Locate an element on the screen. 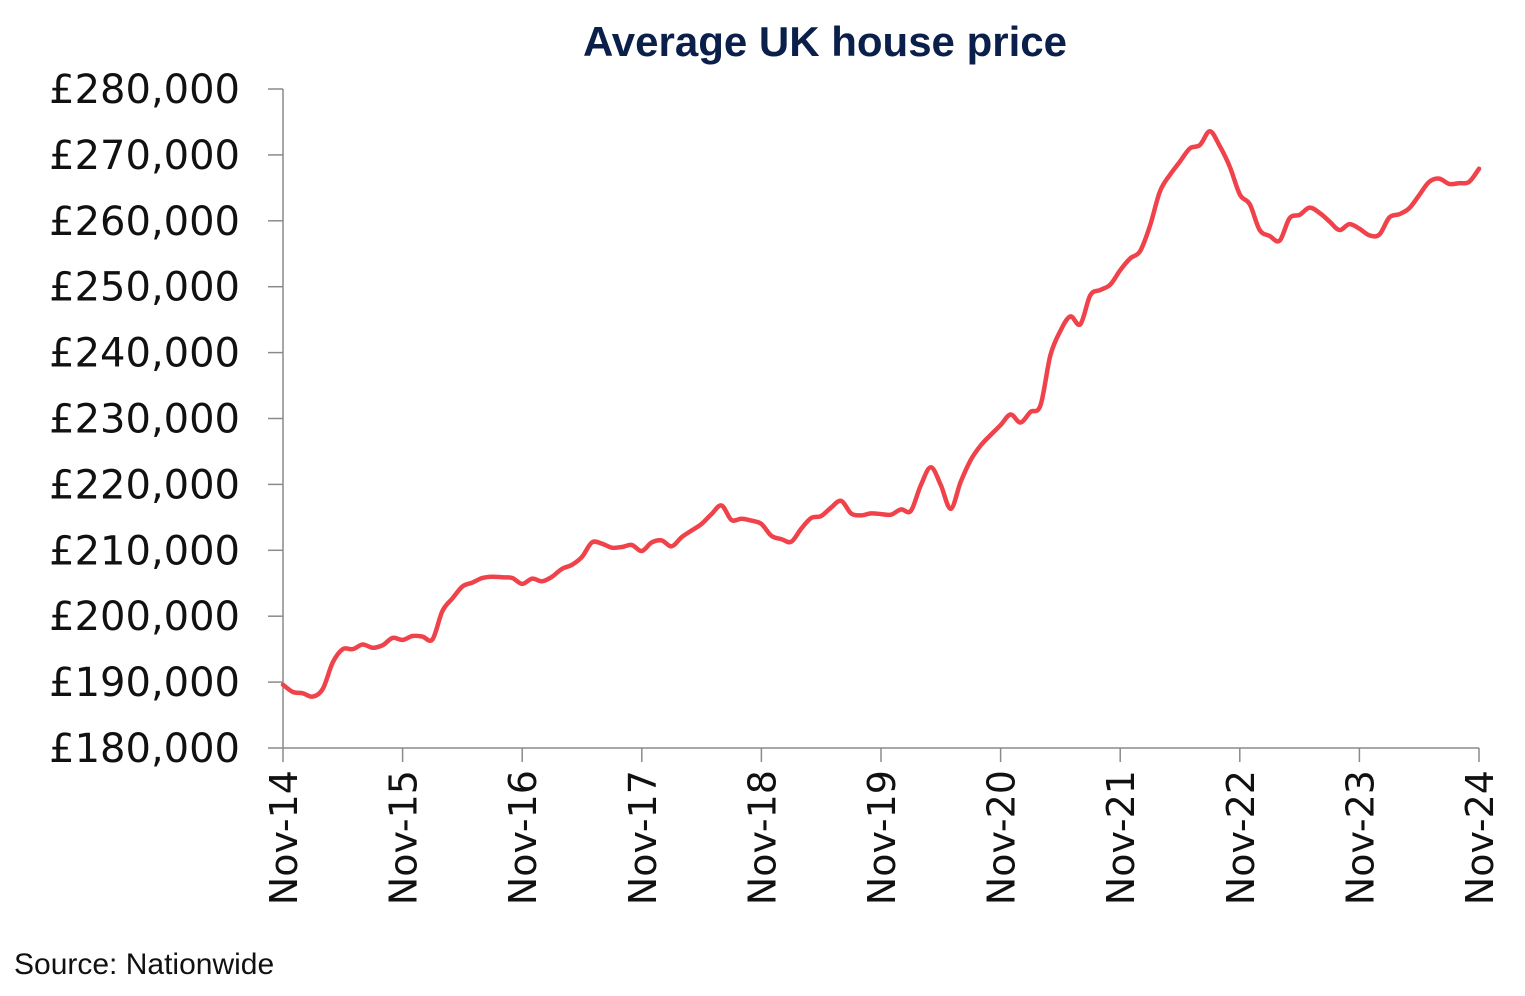  source-note: Source: Nationwide is located at coordinates (144, 964).